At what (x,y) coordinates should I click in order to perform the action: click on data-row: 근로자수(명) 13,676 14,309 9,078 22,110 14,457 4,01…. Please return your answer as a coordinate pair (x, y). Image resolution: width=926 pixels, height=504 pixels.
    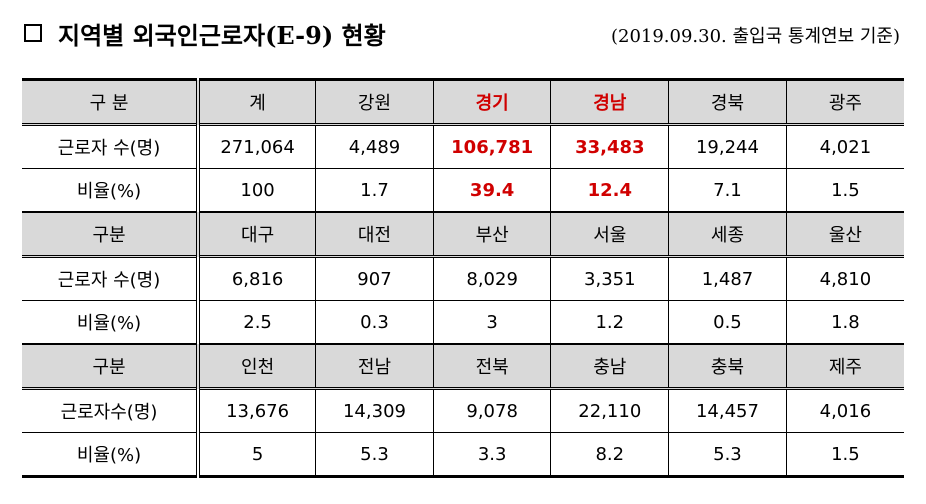
    Looking at the image, I should click on (463, 410).